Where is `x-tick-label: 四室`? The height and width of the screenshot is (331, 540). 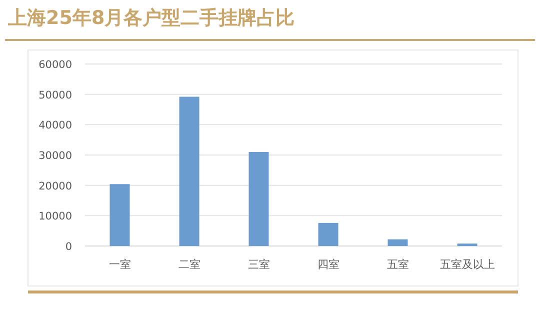 x-tick-label: 四室 is located at coordinates (328, 264).